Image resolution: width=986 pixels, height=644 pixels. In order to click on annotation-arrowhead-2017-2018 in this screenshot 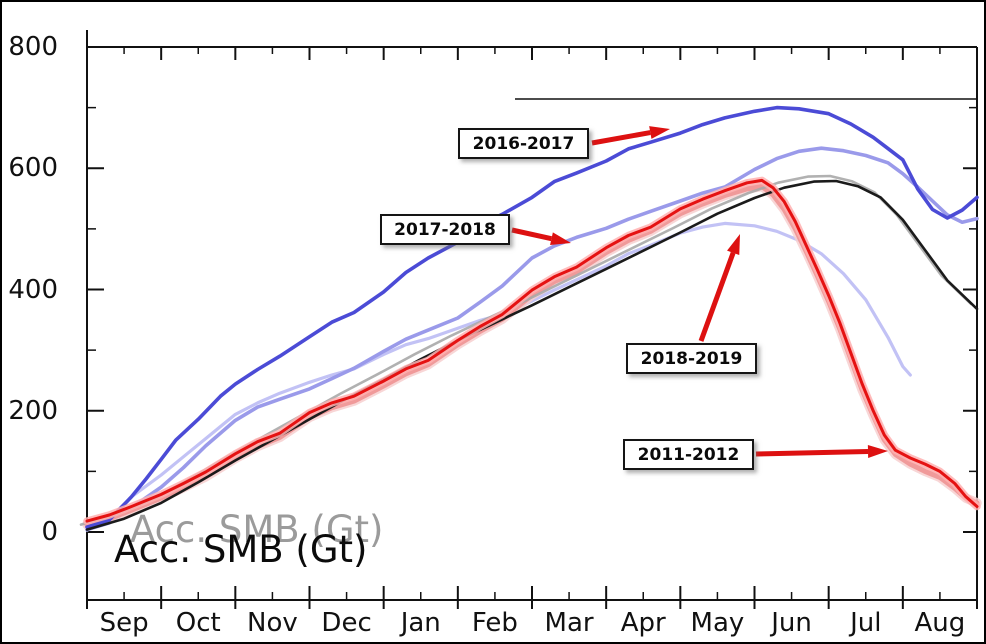, I will do `click(560, 239)`.